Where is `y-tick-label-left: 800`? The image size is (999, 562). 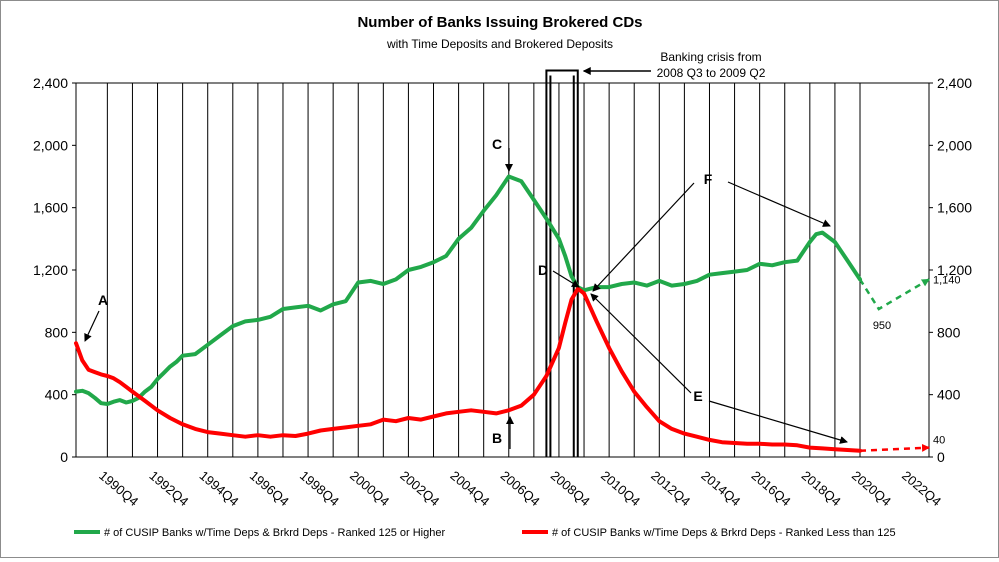 y-tick-label-left: 800 is located at coordinates (57, 332).